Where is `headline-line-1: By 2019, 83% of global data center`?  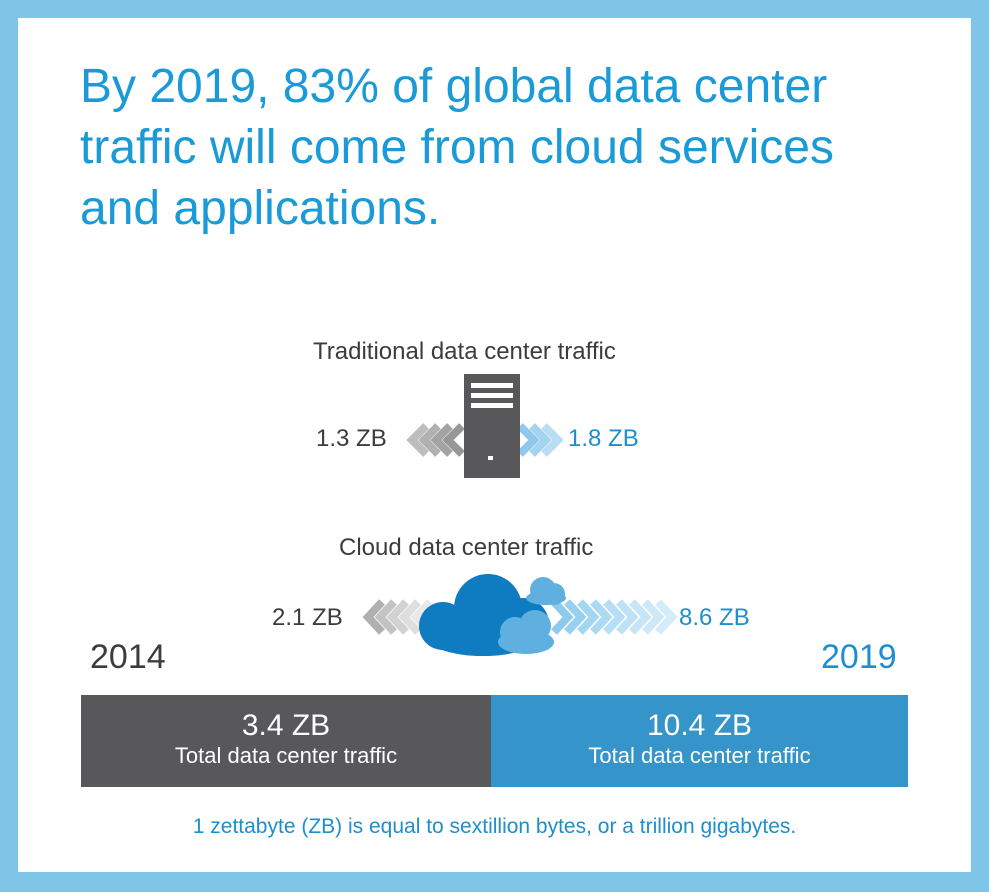
headline-line-1: By 2019, 83% of global data center is located at coordinates (454, 86).